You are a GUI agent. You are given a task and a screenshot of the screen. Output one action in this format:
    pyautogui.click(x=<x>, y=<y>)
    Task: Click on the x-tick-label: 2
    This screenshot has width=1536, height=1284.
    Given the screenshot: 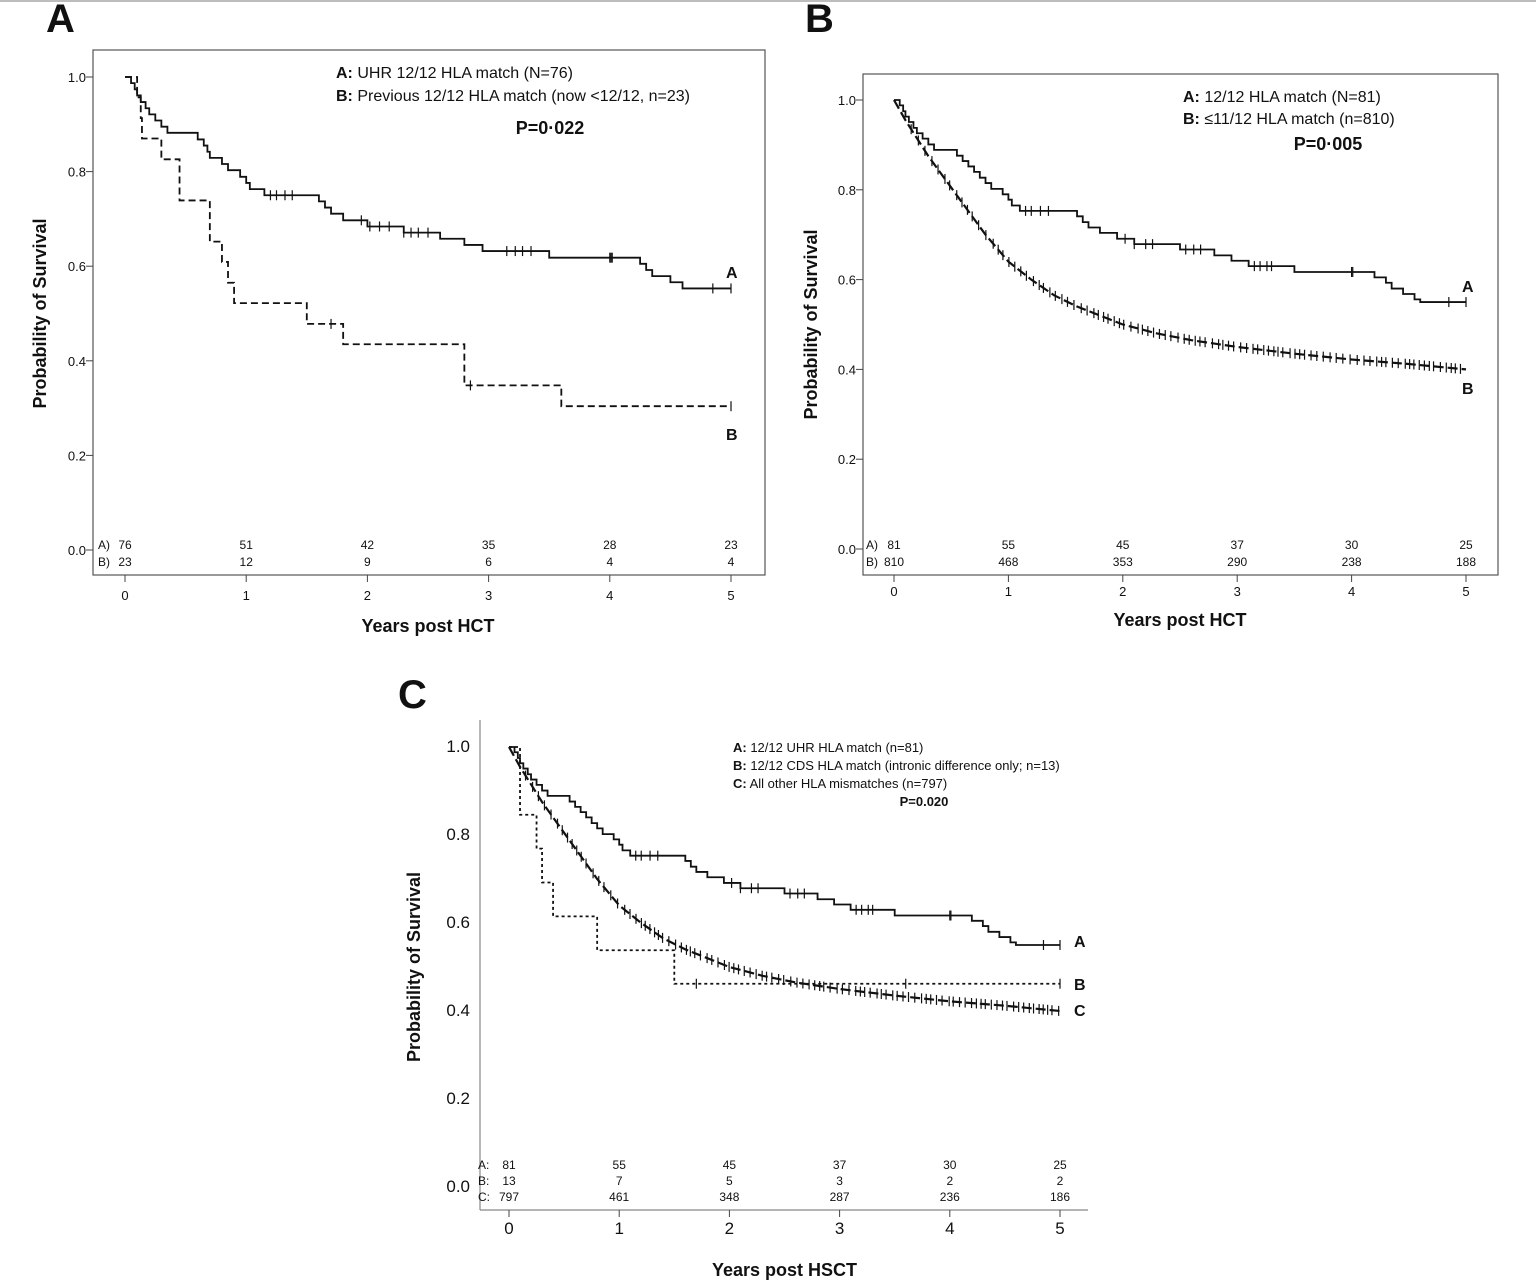 What is the action you would take?
    pyautogui.click(x=1122, y=591)
    